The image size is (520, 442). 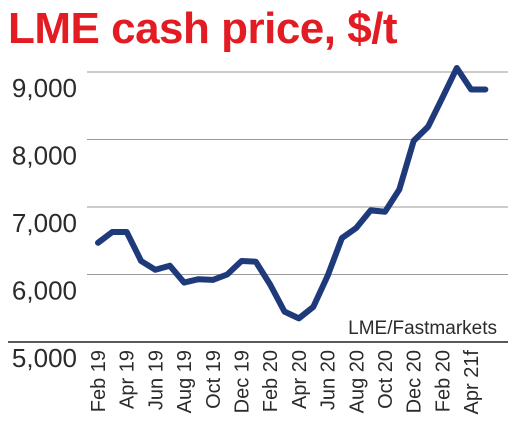 What do you see at coordinates (422, 328) in the screenshot?
I see `source-label: LME/Fastmarkets` at bounding box center [422, 328].